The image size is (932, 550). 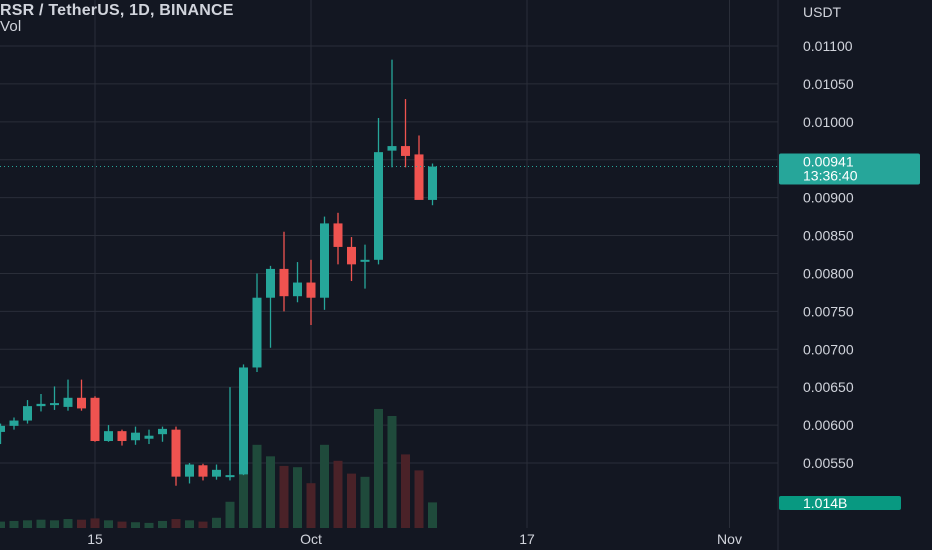 What do you see at coordinates (117, 10) in the screenshot?
I see `symbol-title: RSR / TetherUS, 1D, BINANCE` at bounding box center [117, 10].